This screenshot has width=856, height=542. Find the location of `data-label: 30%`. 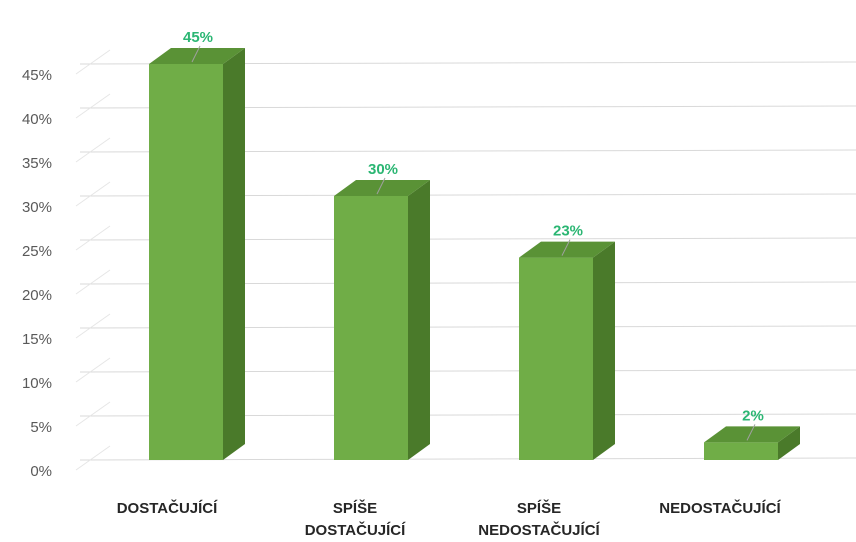

data-label: 30% is located at coordinates (383, 169).